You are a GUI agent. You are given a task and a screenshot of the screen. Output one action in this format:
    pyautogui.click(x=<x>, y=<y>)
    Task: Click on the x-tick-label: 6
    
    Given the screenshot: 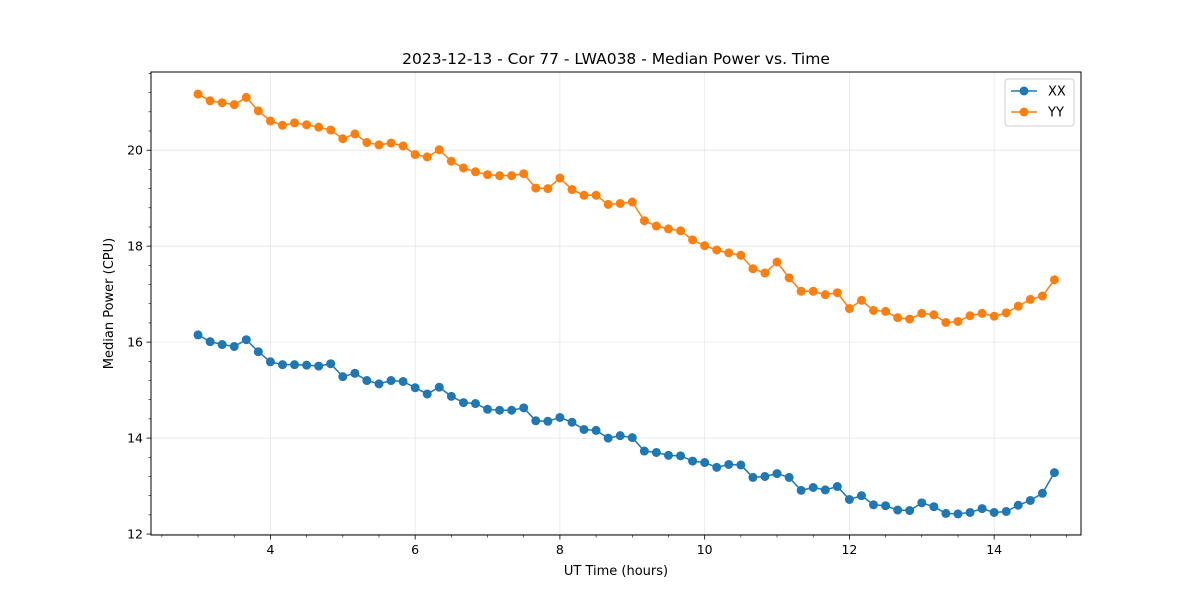 What is the action you would take?
    pyautogui.click(x=415, y=549)
    